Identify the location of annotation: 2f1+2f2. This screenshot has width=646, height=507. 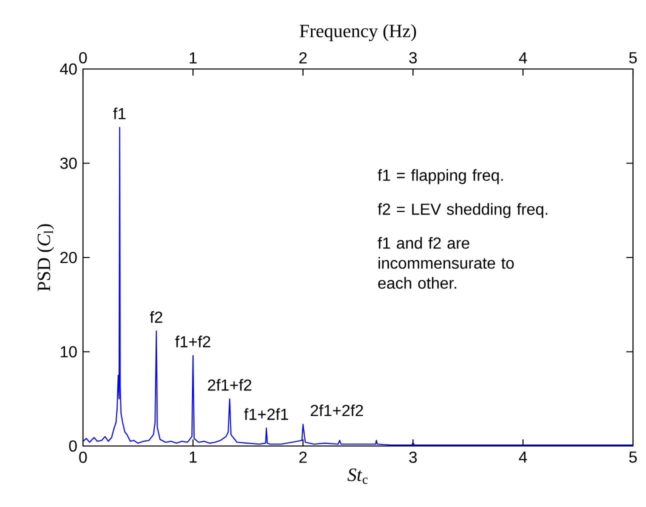
(336, 410).